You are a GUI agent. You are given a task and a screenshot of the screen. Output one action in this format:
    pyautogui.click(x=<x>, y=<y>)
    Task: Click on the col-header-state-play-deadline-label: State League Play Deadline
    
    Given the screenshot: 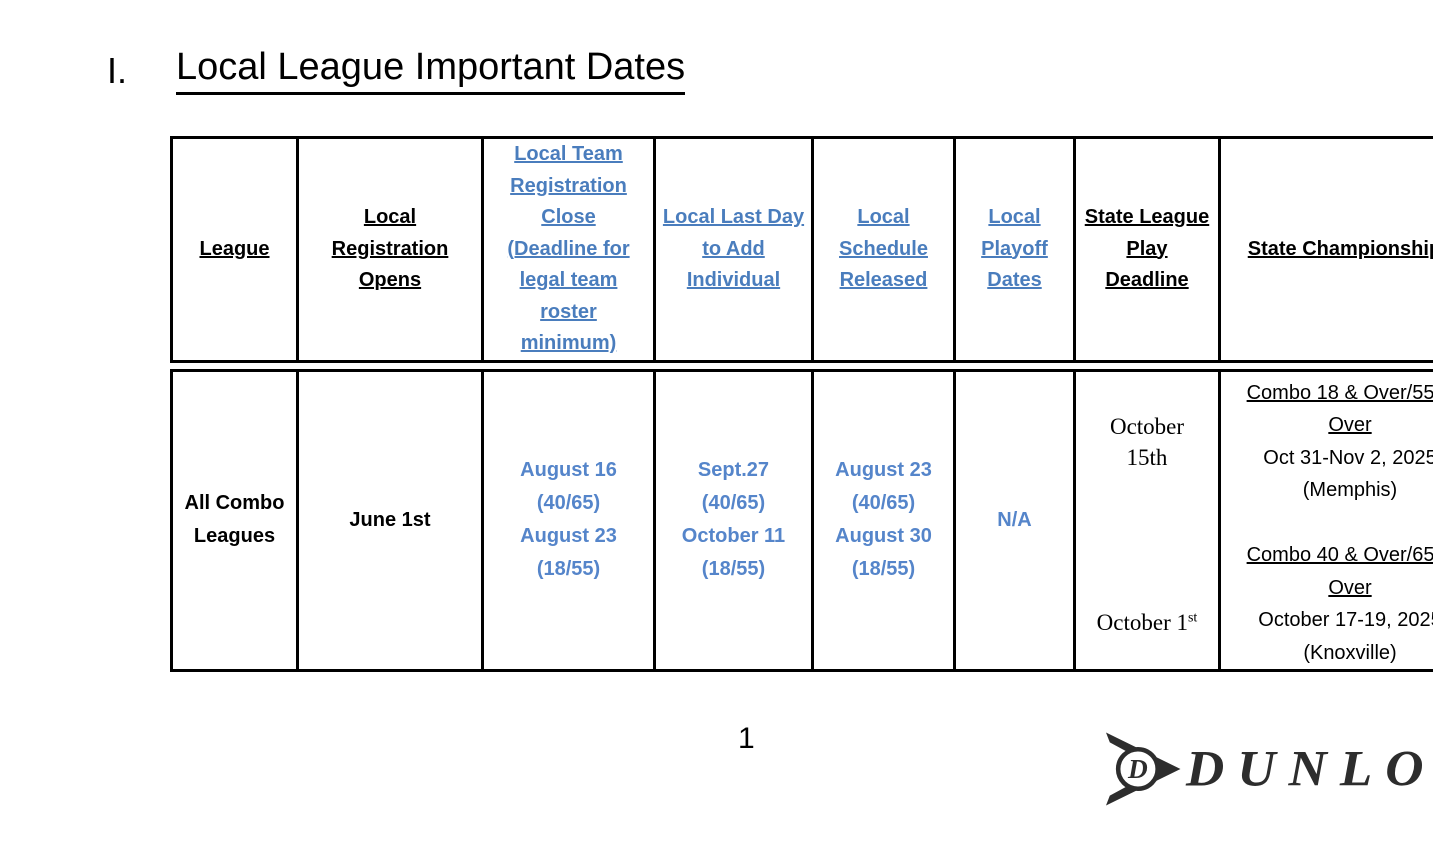 What is the action you would take?
    pyautogui.click(x=1147, y=248)
    